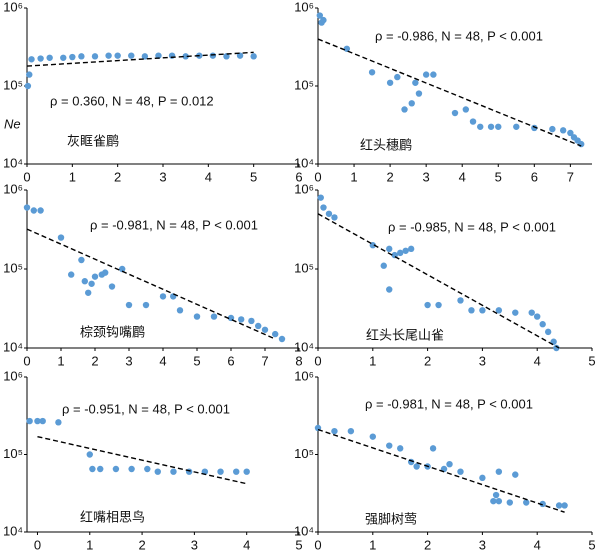 This screenshot has width=600, height=554. What do you see at coordinates (112, 331) in the screenshot?
I see `species-label: 棕颈钩嘴鹛` at bounding box center [112, 331].